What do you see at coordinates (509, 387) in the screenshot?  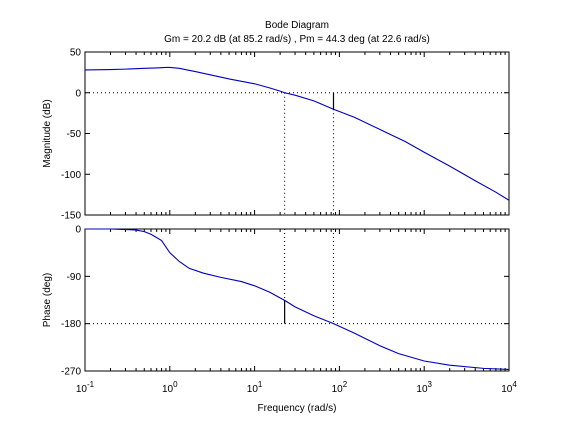 I see `x-tick-label: 10⁴` at bounding box center [509, 387].